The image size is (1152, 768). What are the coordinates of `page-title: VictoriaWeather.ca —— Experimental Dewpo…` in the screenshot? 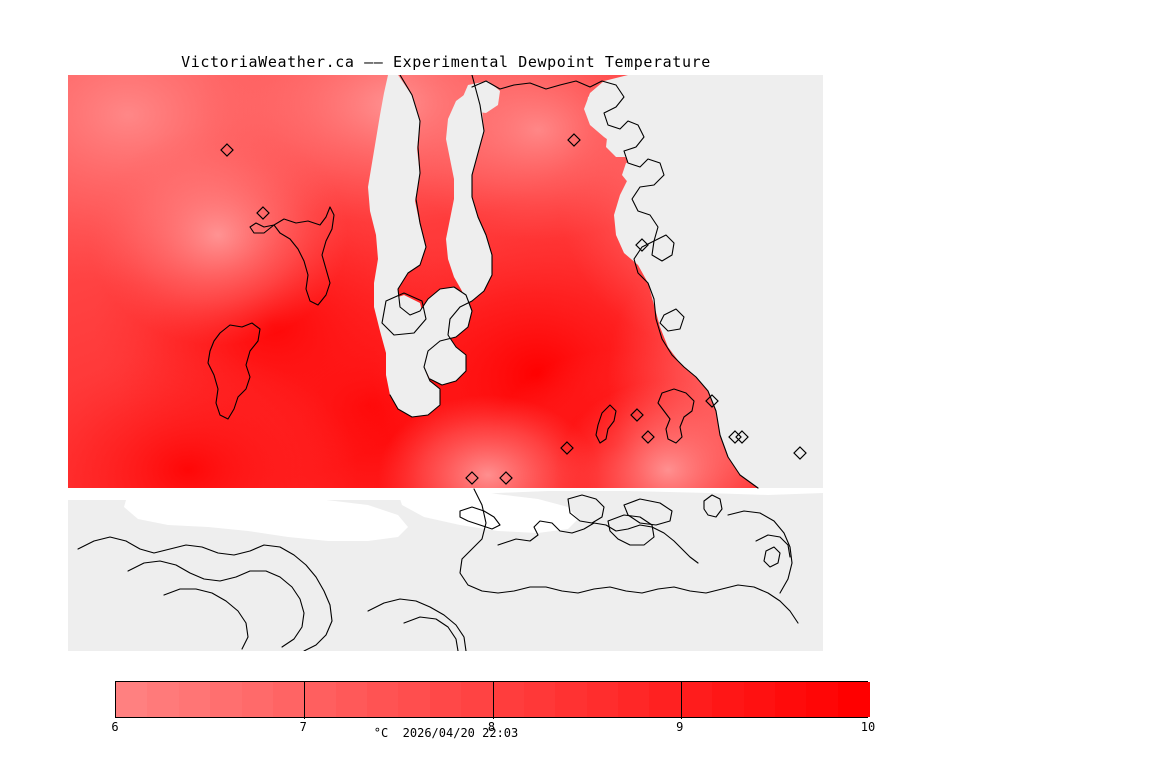 It's located at (446, 62).